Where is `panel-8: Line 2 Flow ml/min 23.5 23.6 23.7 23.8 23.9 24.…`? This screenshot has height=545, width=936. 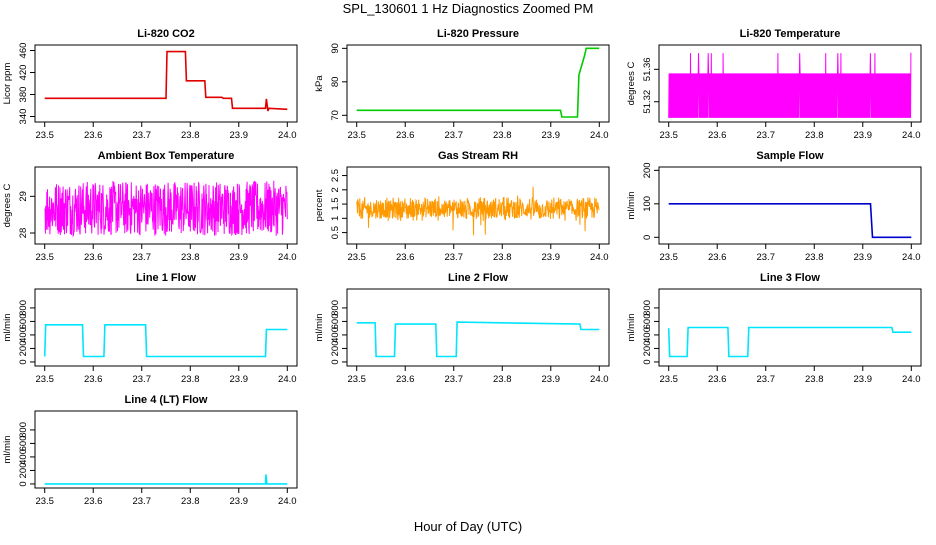
panel-8: Line 2 Flow ml/min 23.5 23.6 23.7 23.8 23.9 24.… is located at coordinates (462, 328).